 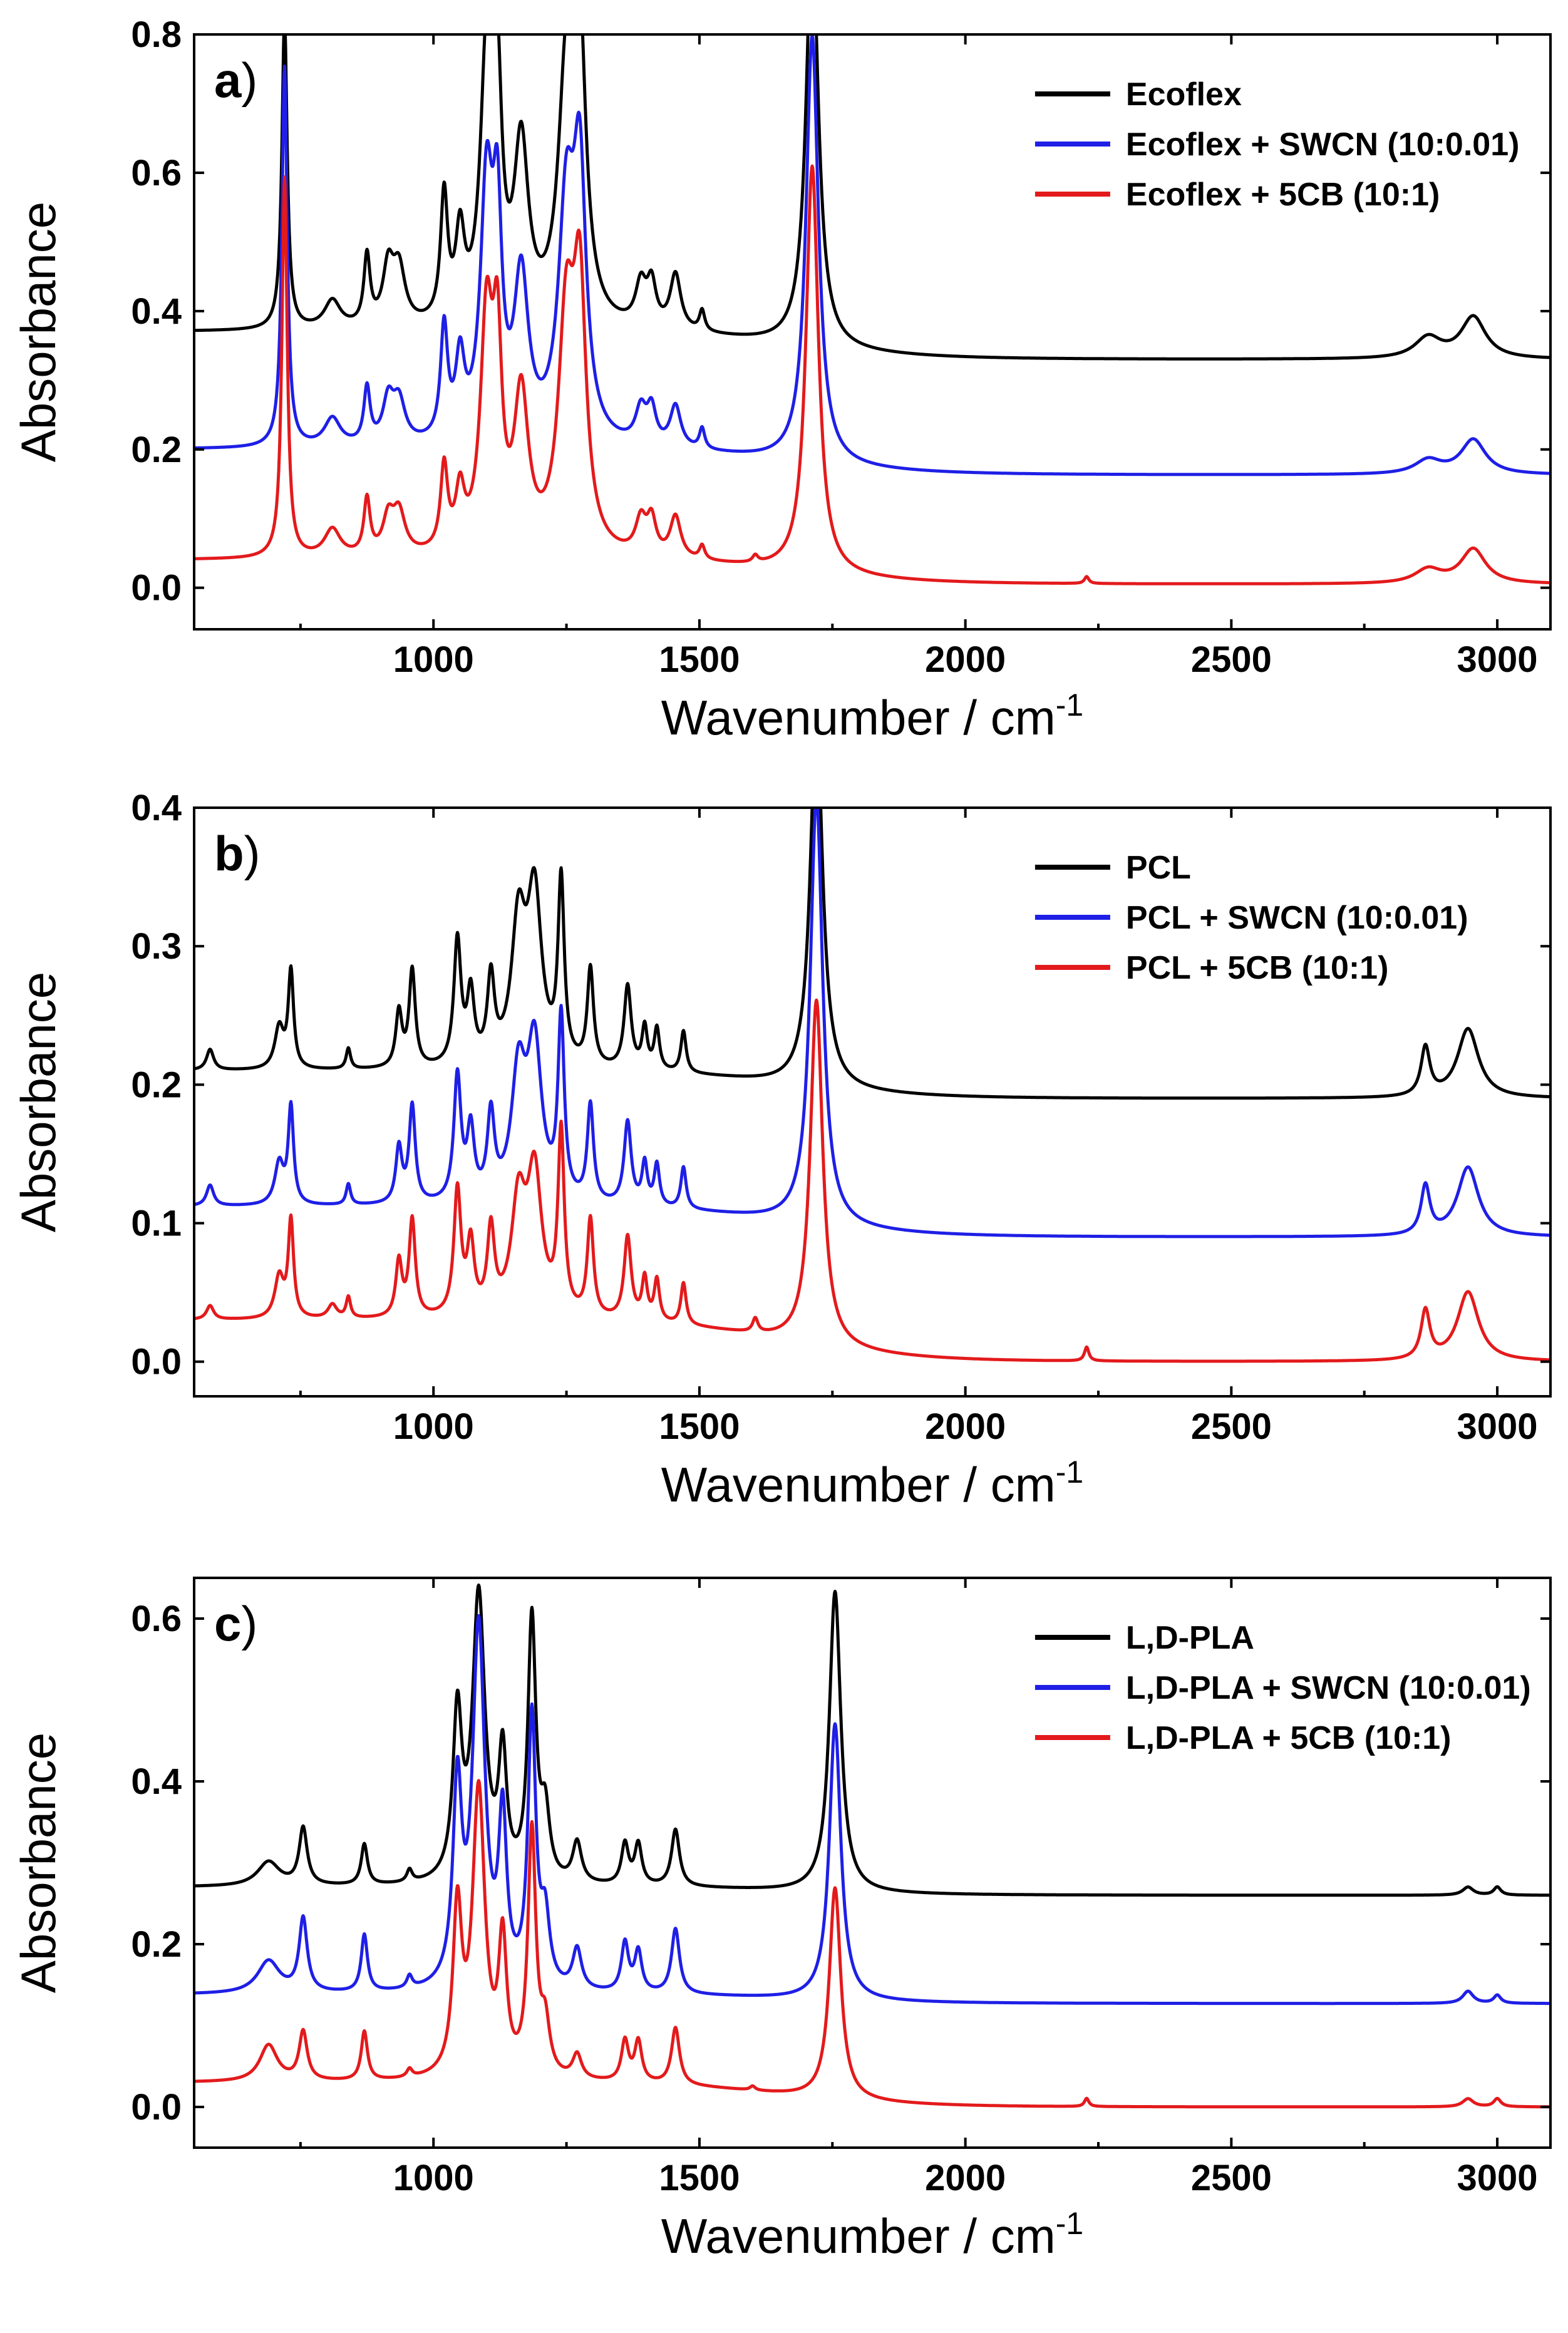 What do you see at coordinates (1184, 94) in the screenshot?
I see `legend-label-a-1: Ecoflex` at bounding box center [1184, 94].